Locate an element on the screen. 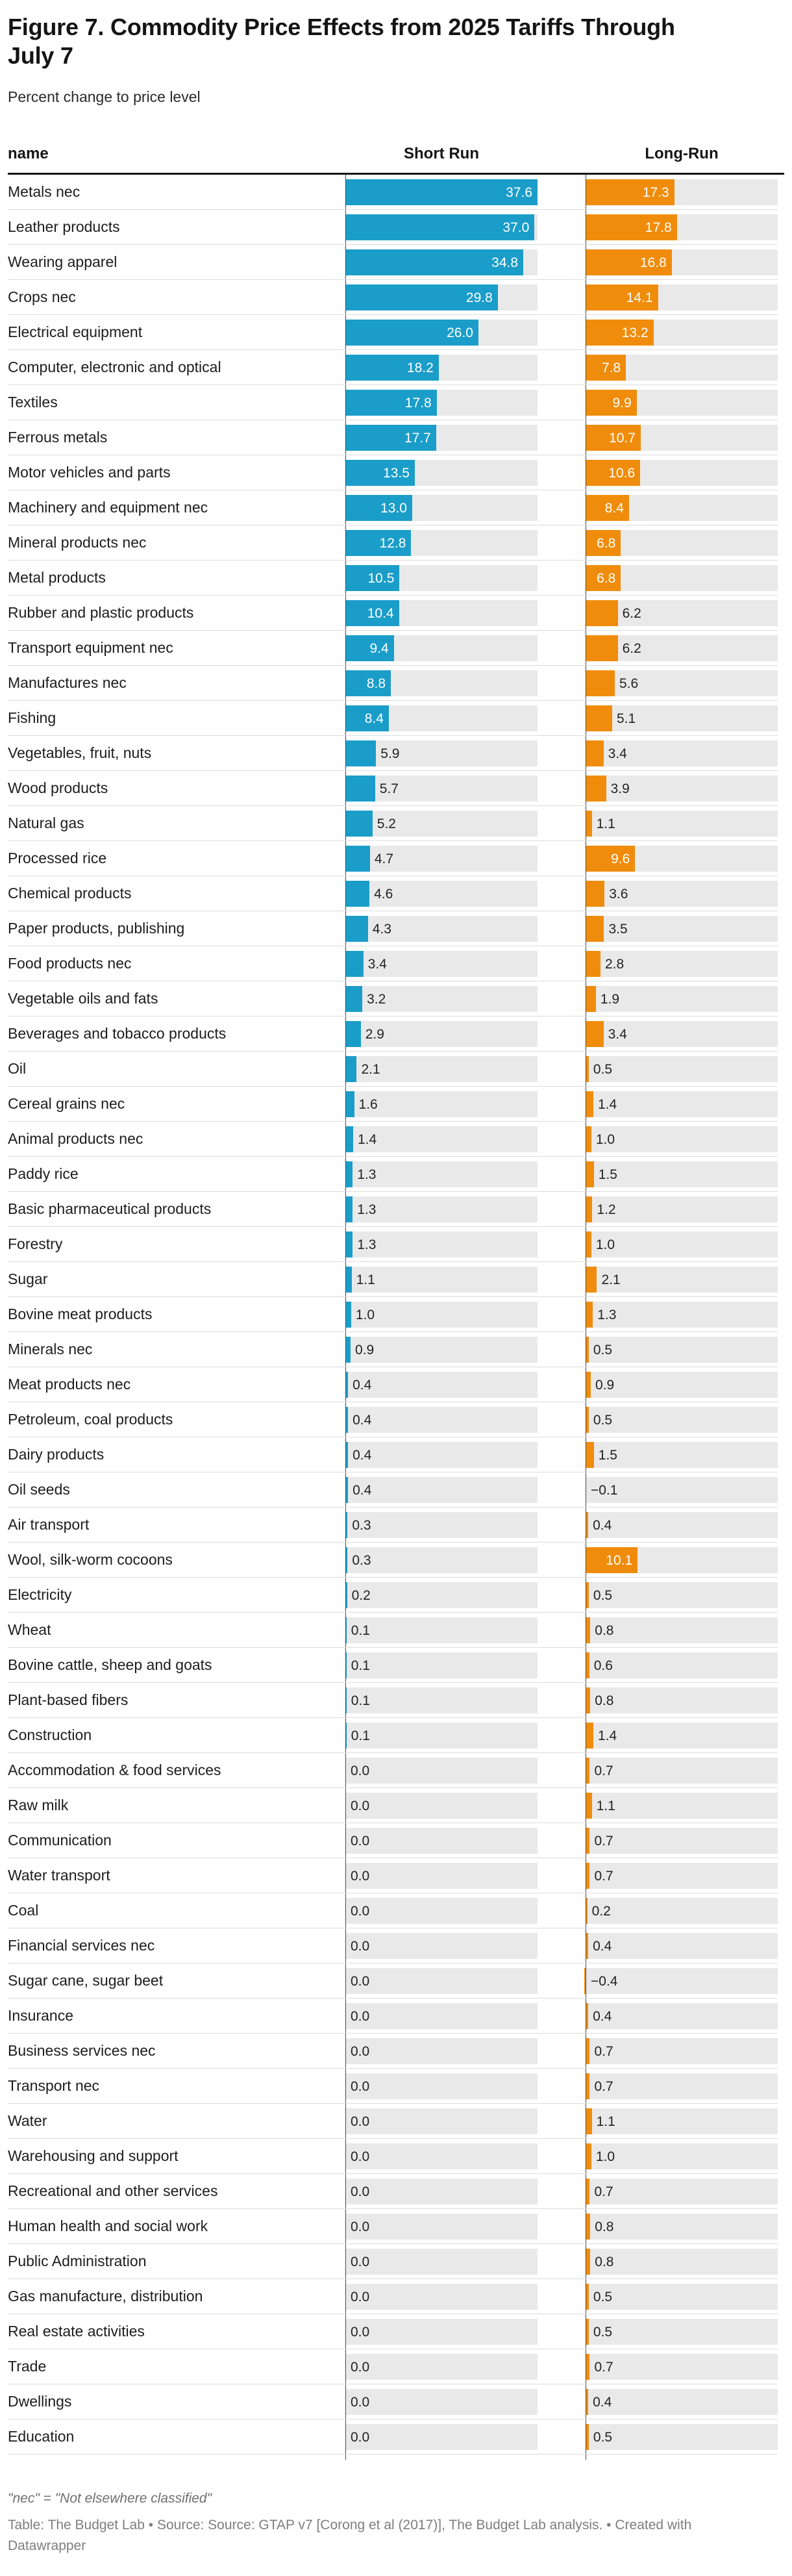 The height and width of the screenshot is (2576, 792). row-label: Bovine cattle, sheep and goats is located at coordinates (110, 1665).